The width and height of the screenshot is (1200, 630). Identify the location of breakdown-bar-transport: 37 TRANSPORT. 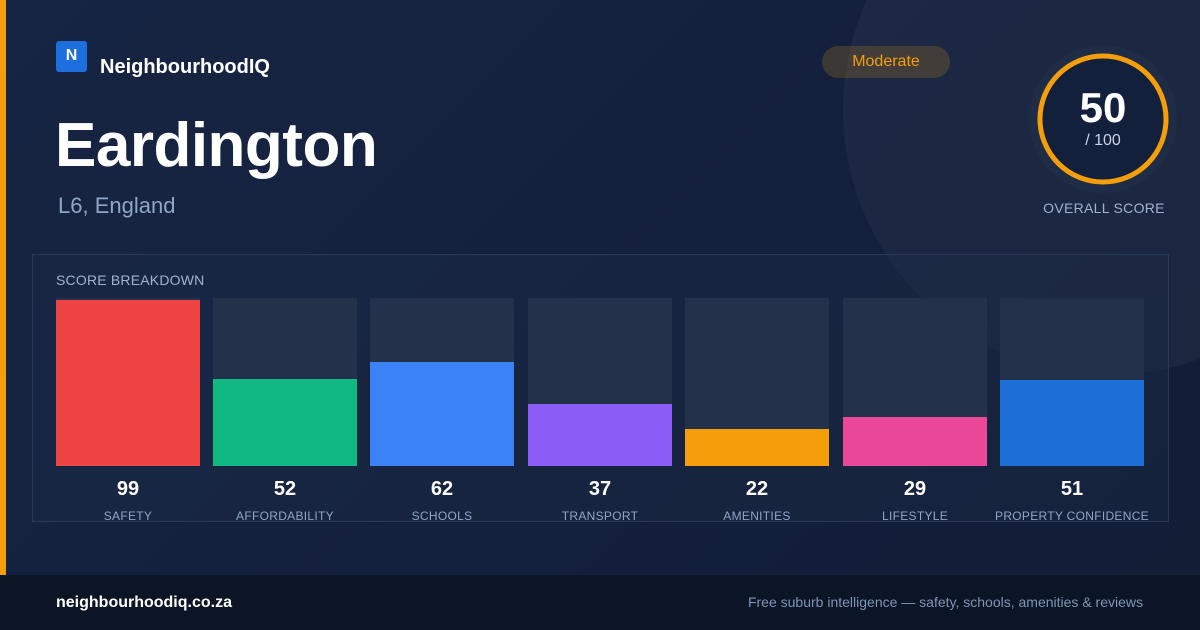
(600, 410).